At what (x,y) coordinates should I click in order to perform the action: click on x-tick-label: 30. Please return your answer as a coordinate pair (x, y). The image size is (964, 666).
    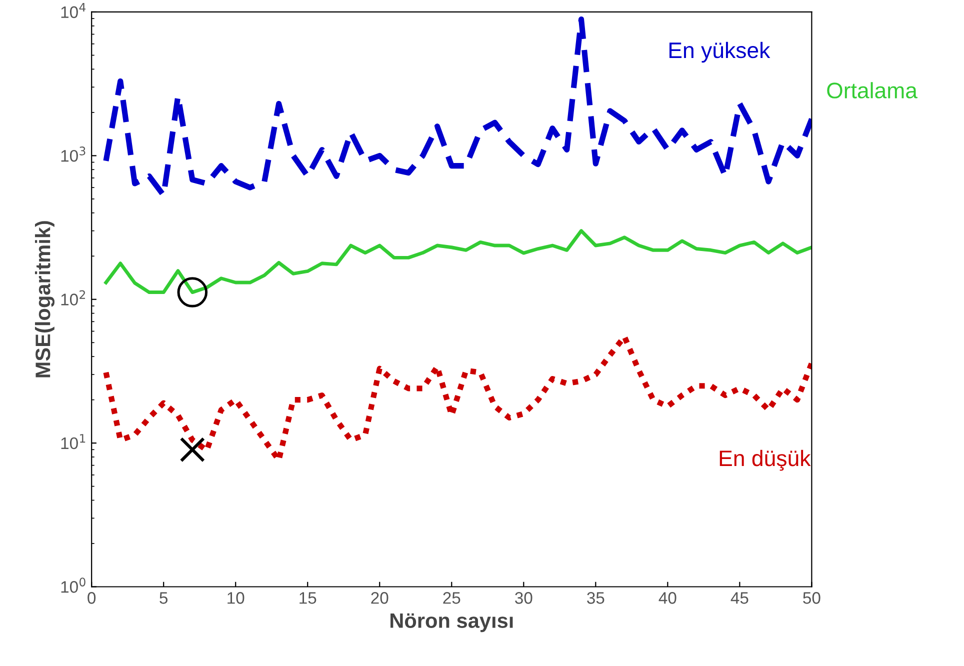
    Looking at the image, I should click on (523, 598).